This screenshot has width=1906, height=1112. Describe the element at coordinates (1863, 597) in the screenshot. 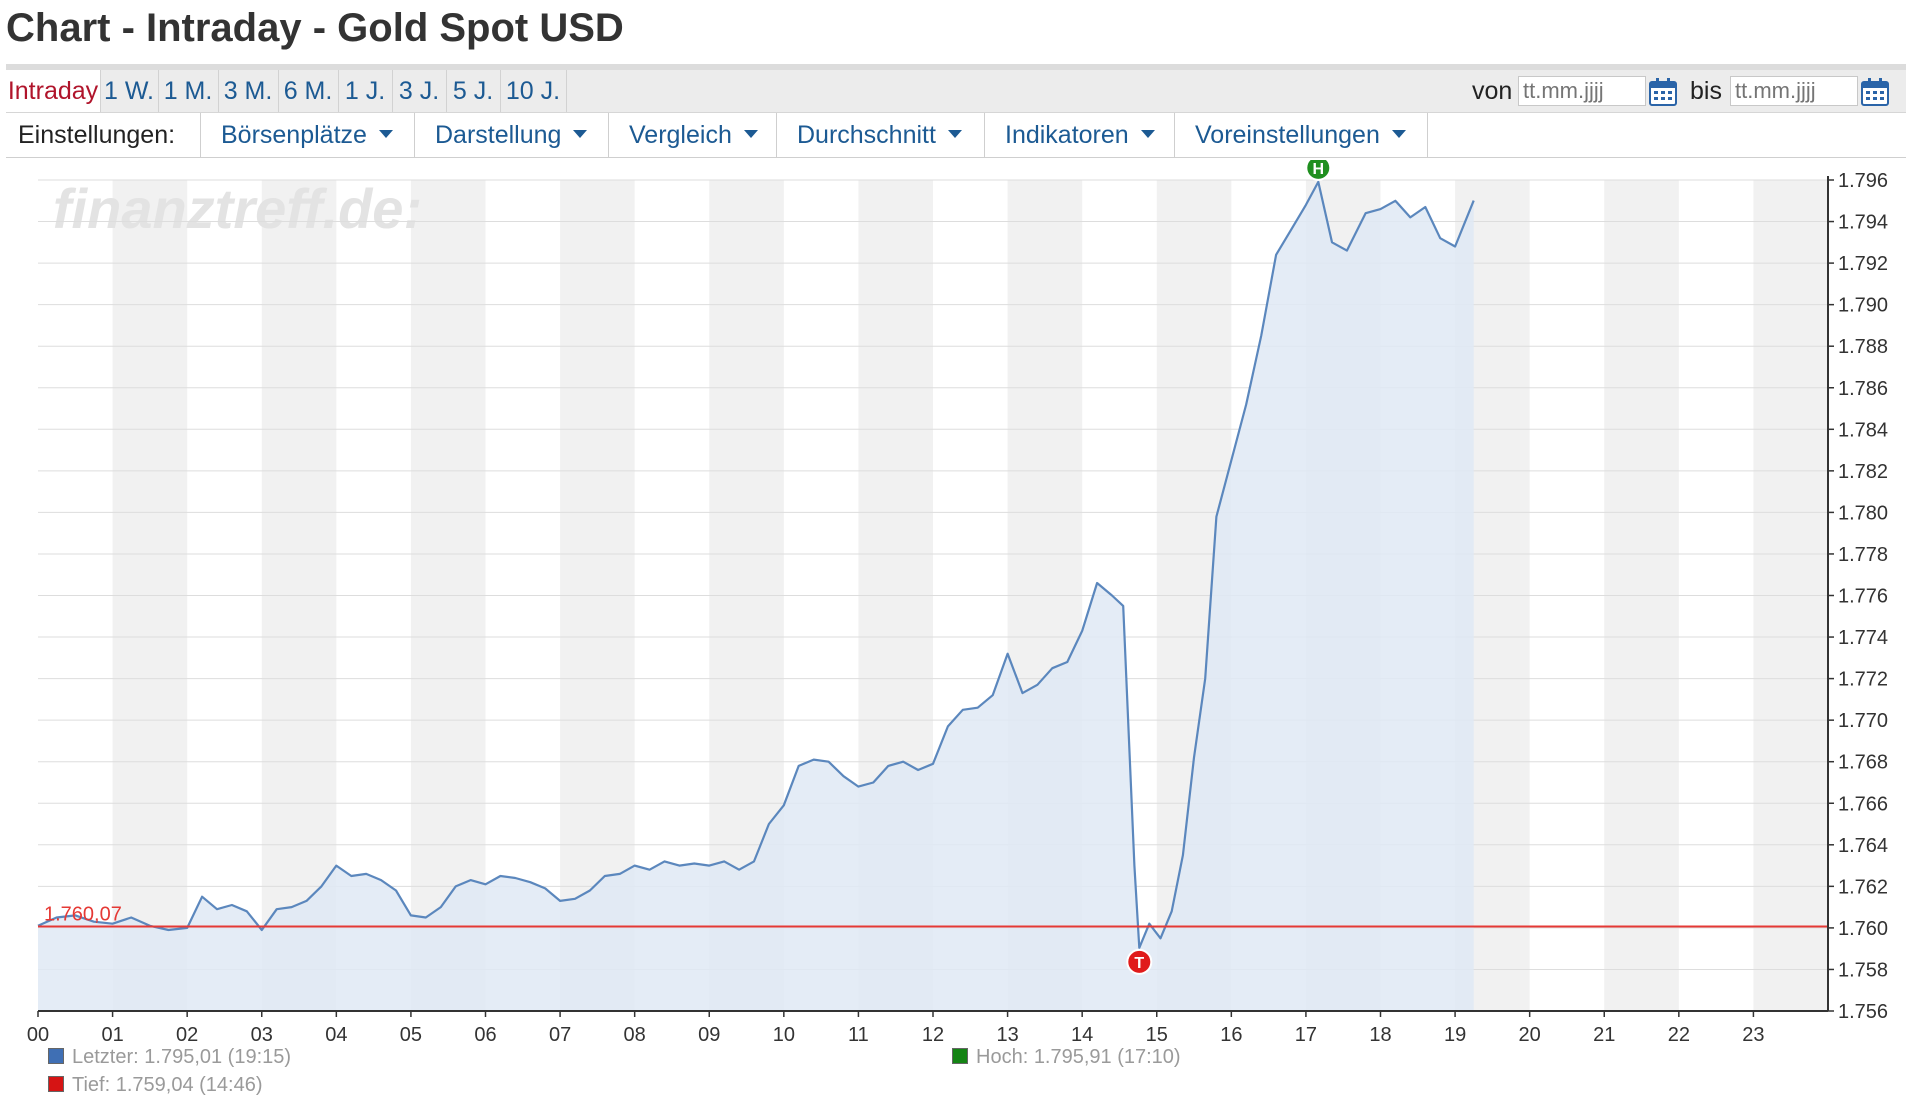

I see `y-tick-label: 1.776` at that location.